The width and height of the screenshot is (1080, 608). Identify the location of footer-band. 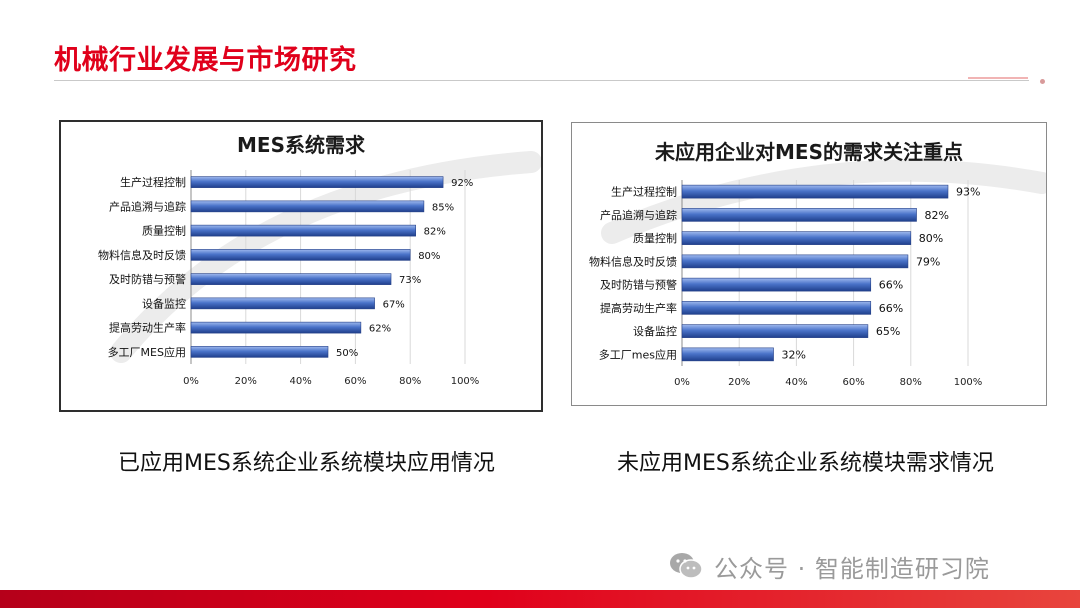
(540, 599).